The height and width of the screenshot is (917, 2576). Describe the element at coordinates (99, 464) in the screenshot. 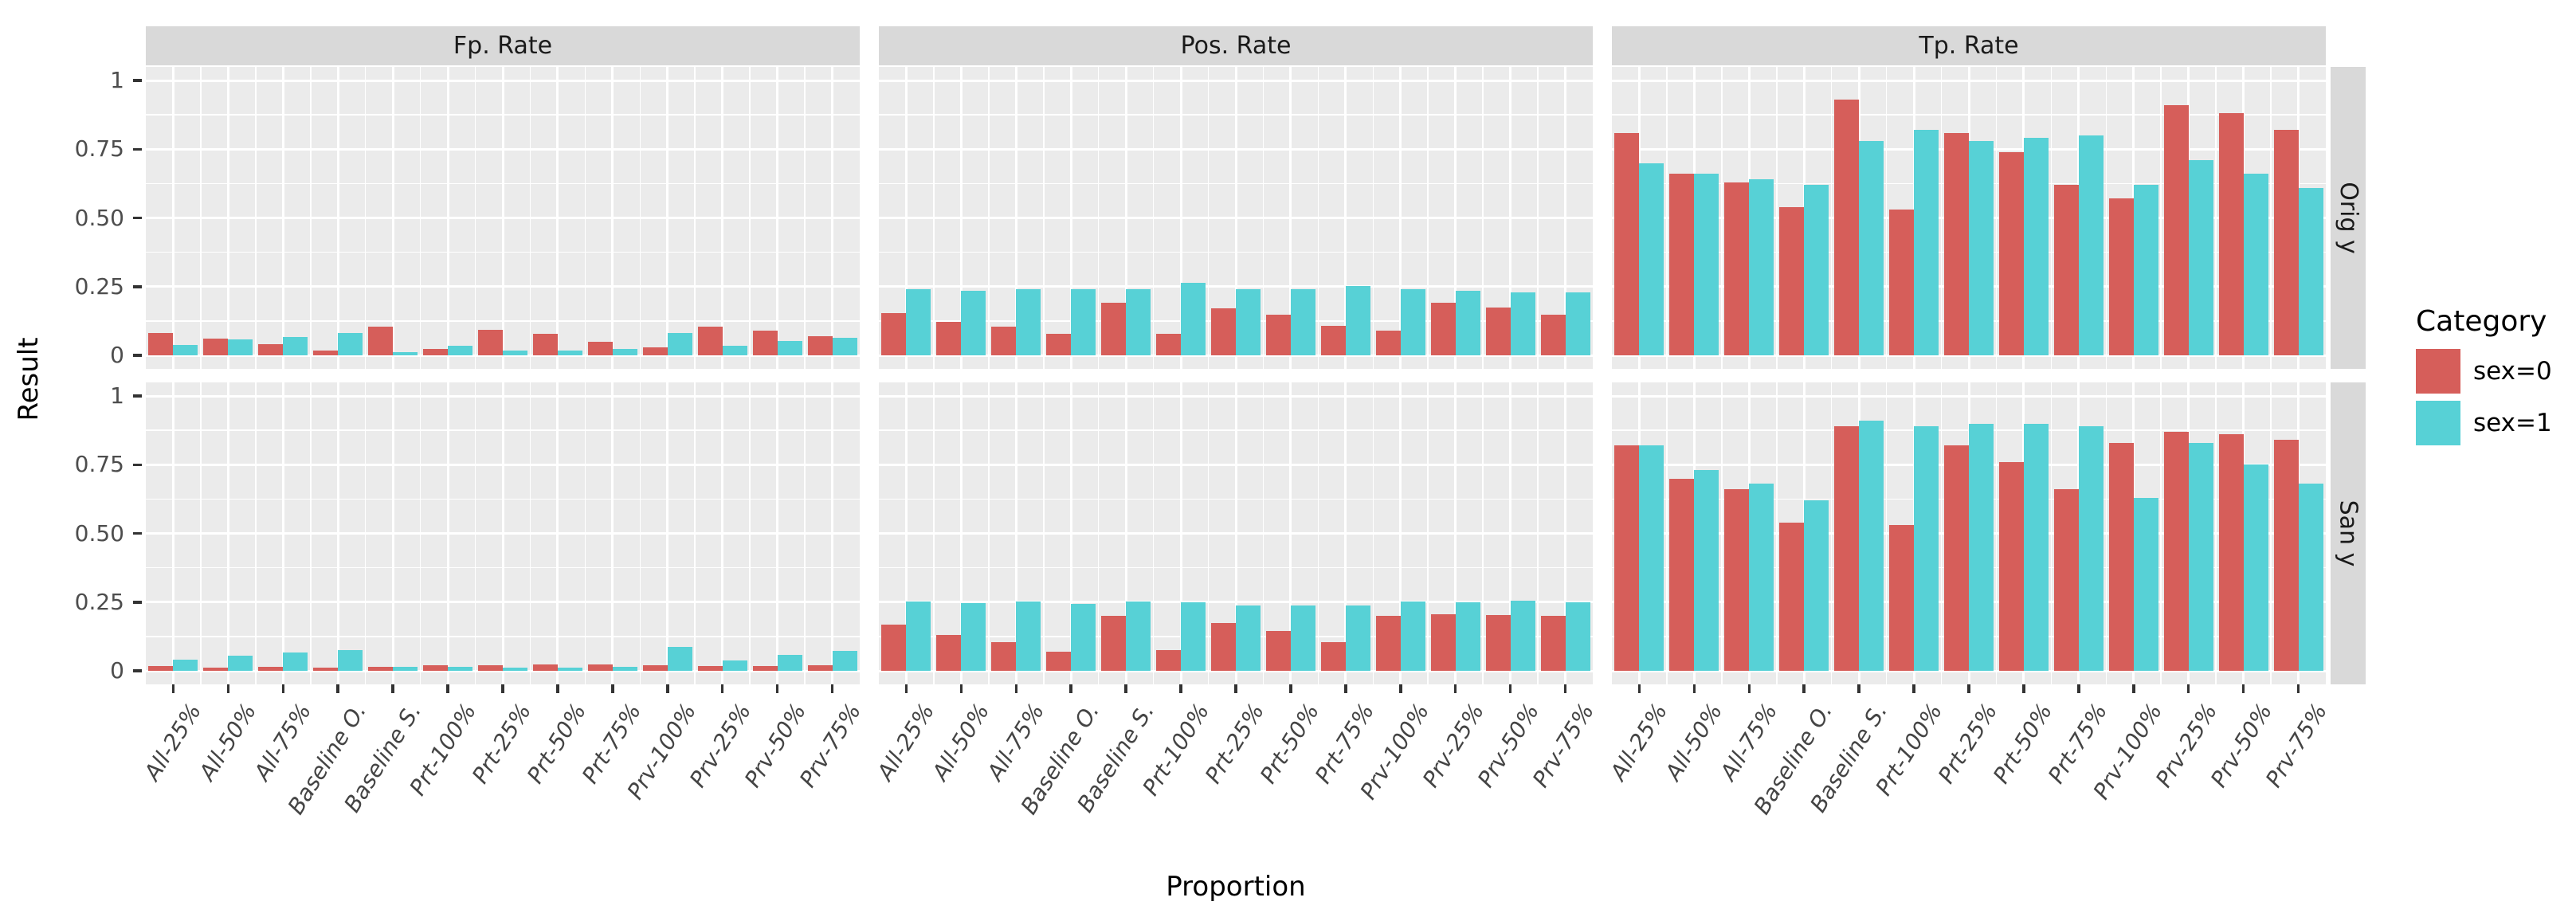

I see `y-tick-label: 0.75` at that location.